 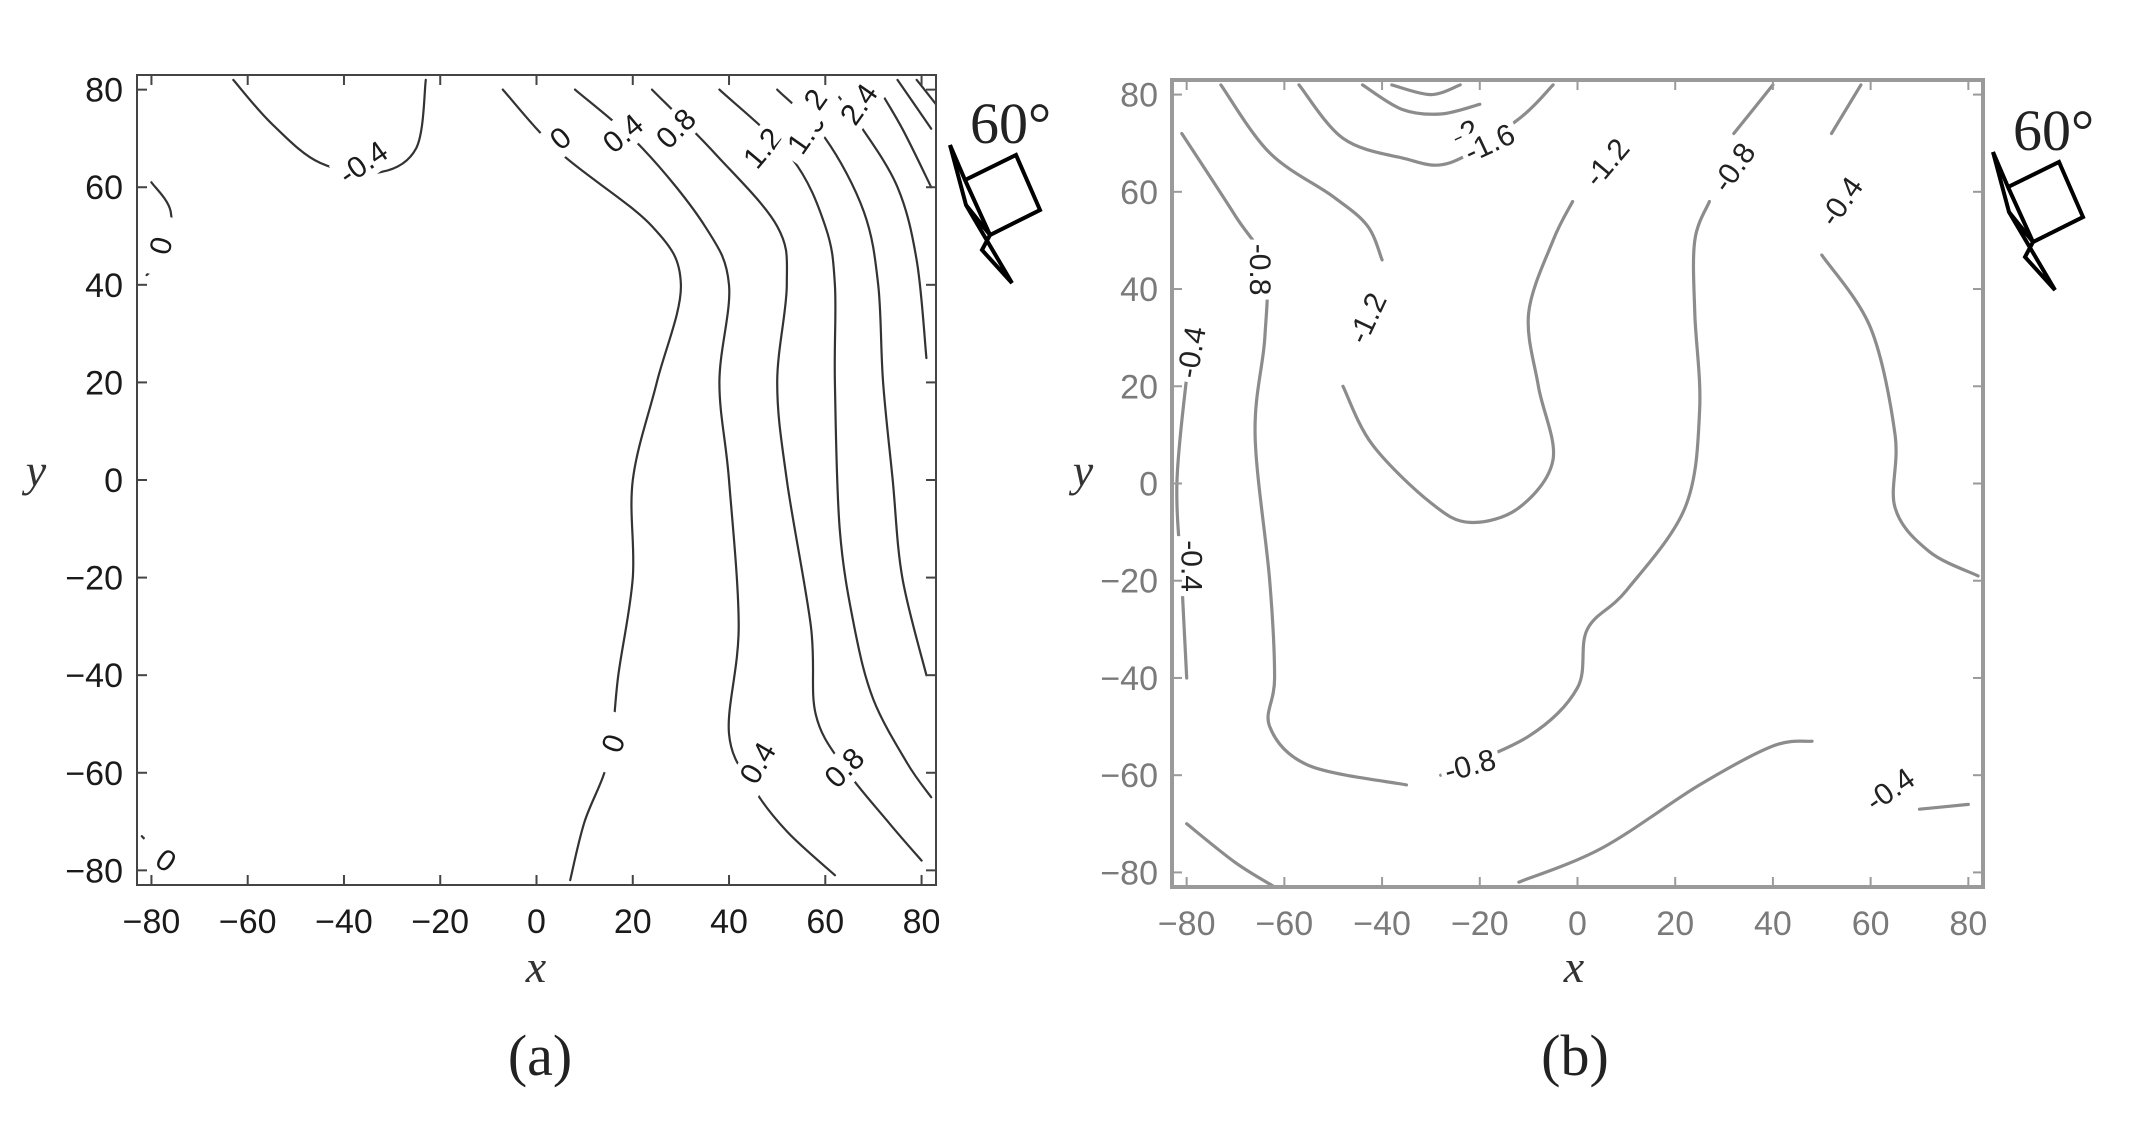 I want to click on contour-label-7-b: -0.4, so click(x=1191, y=566).